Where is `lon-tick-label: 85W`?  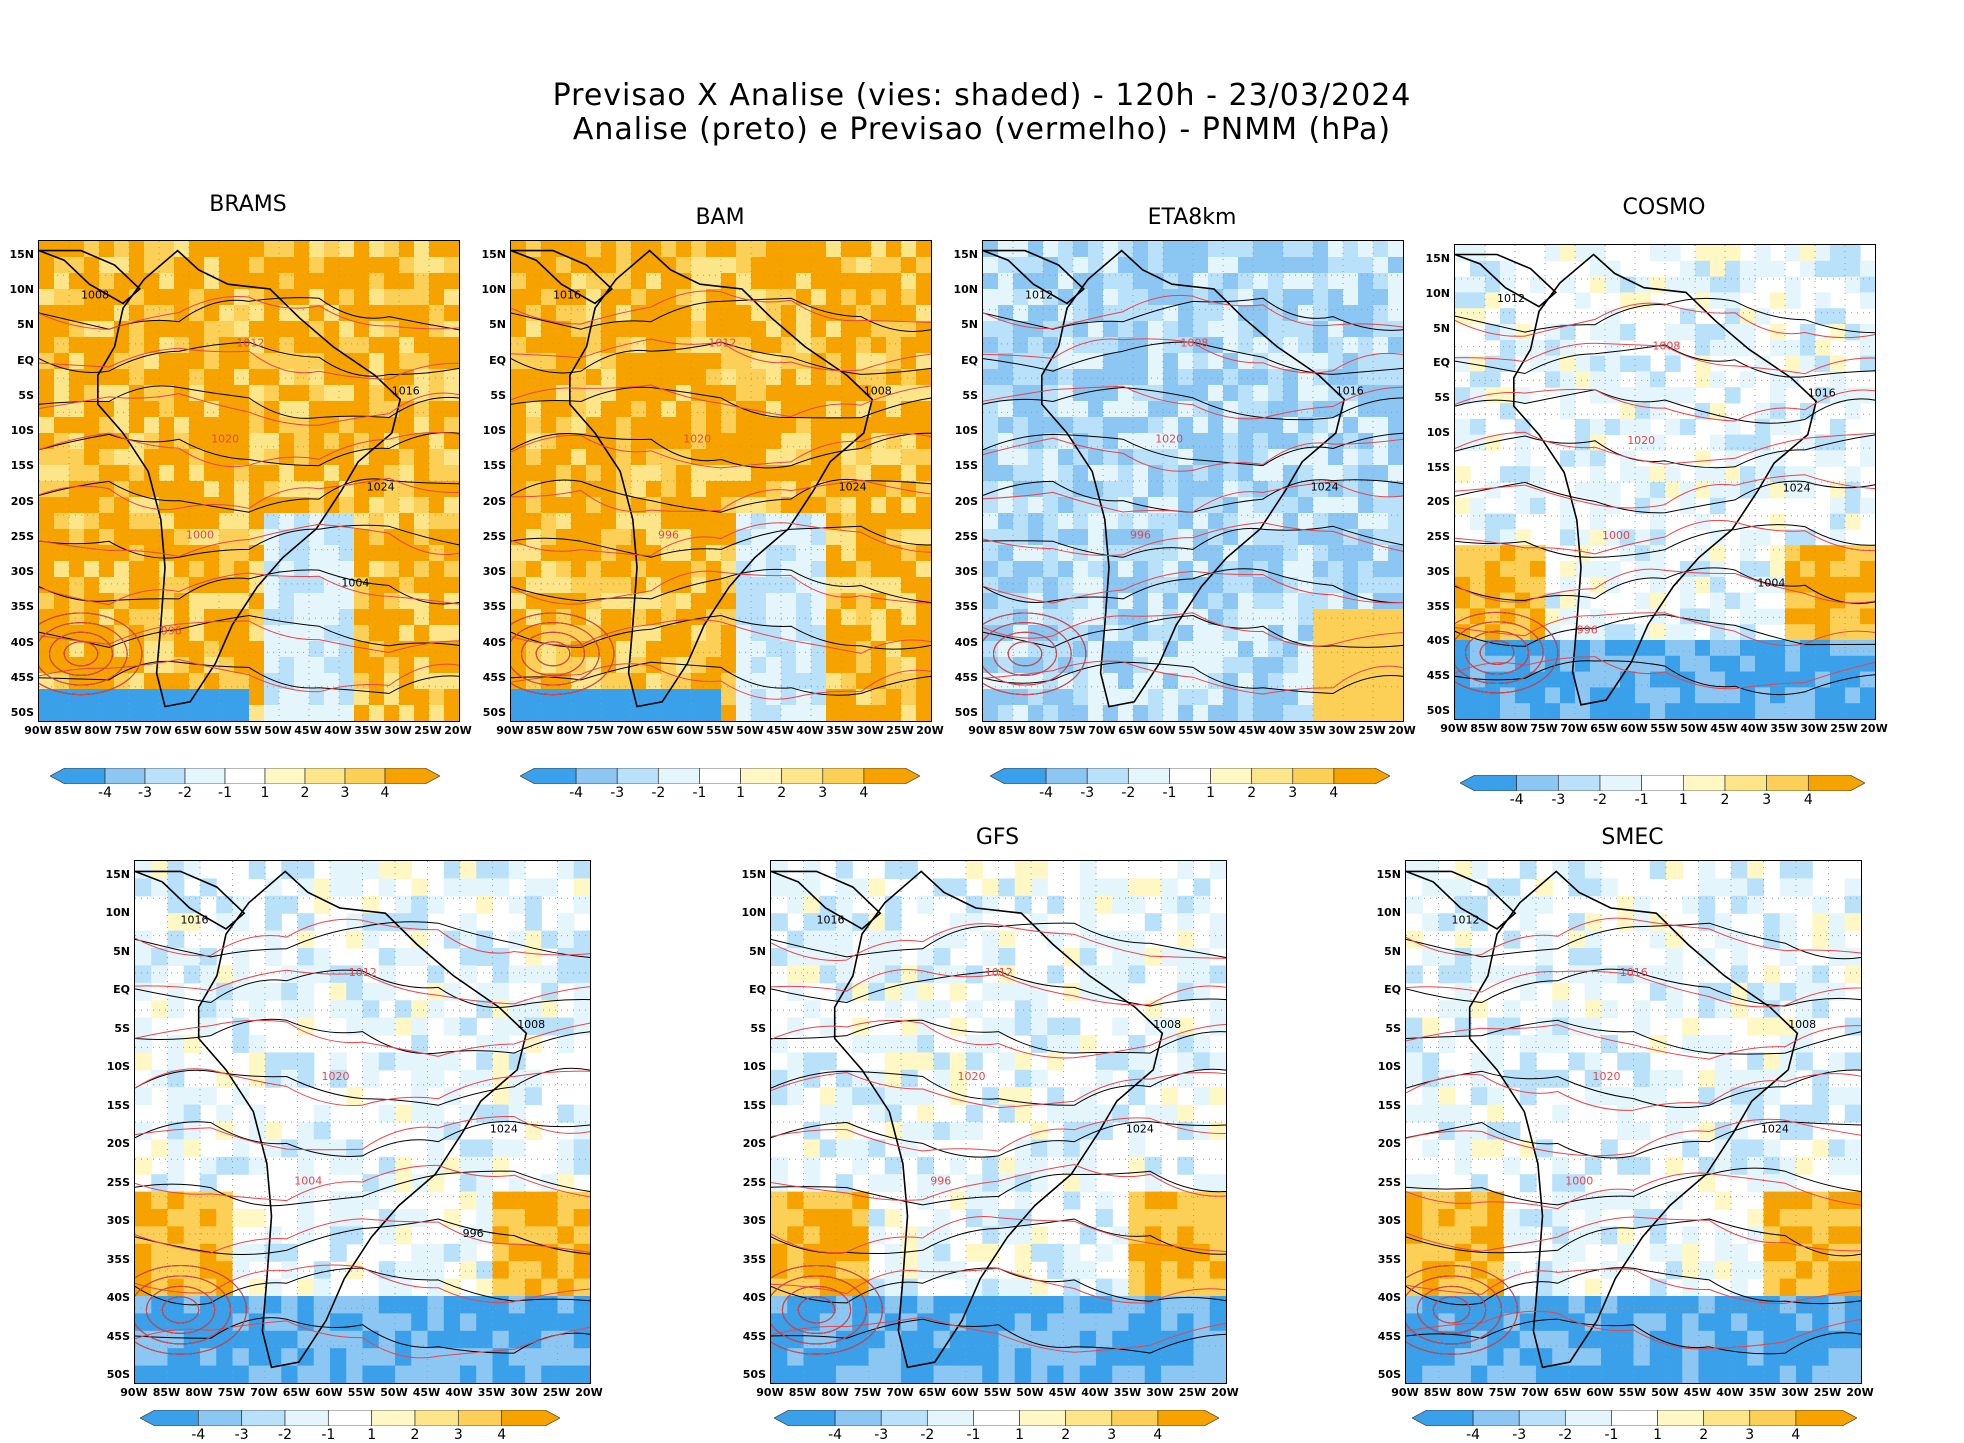 lon-tick-label: 85W is located at coordinates (803, 1392).